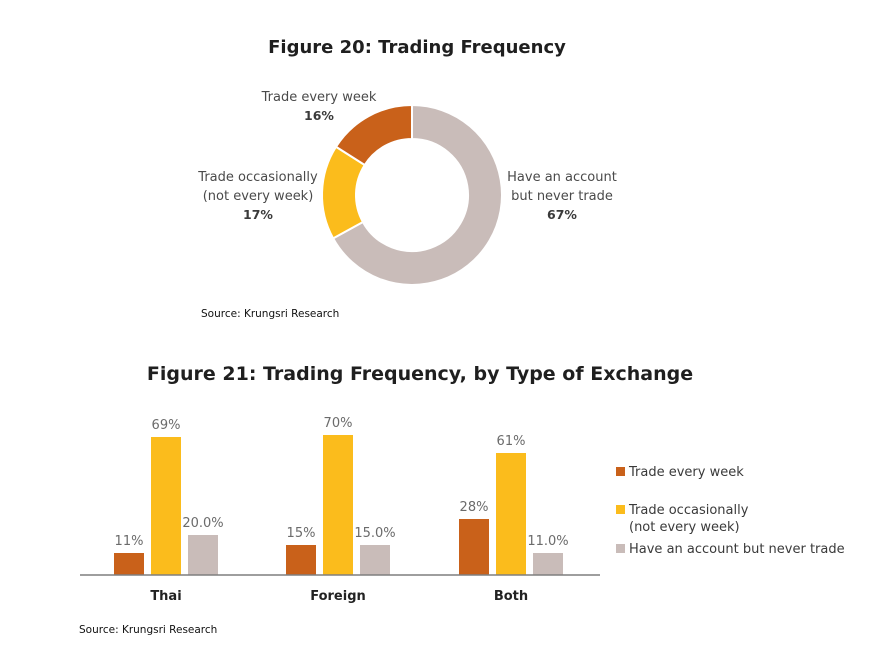 This screenshot has height=668, width=870. Describe the element at coordinates (474, 547) in the screenshot. I see `bar-both-series0` at that location.